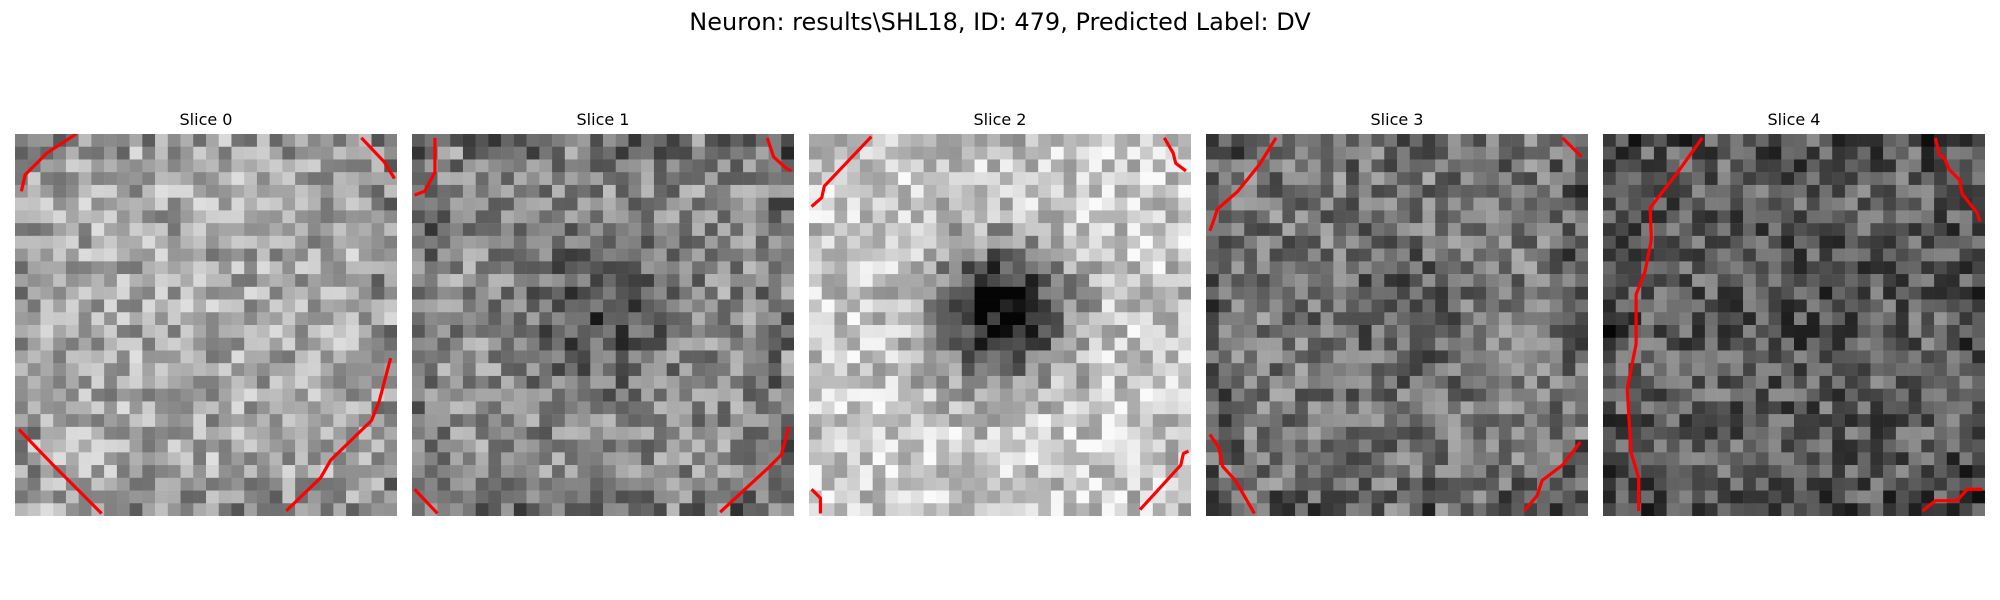  Describe the element at coordinates (1397, 119) in the screenshot. I see `slice-title: Slice 3` at that location.